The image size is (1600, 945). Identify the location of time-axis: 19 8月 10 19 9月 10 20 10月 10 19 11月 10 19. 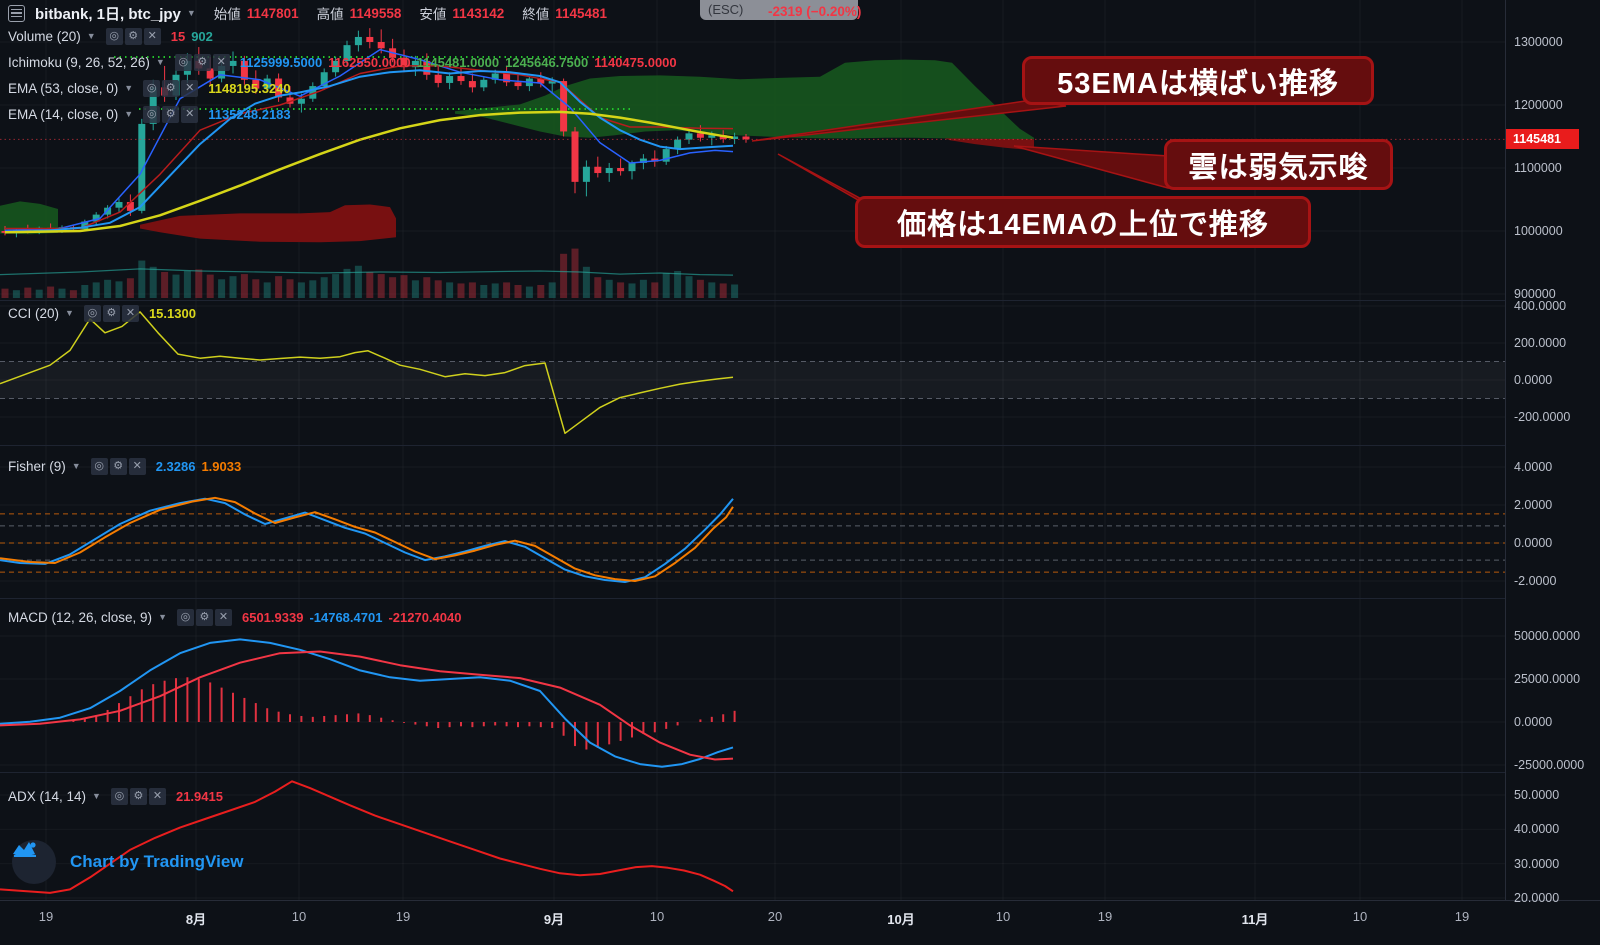
(800, 922).